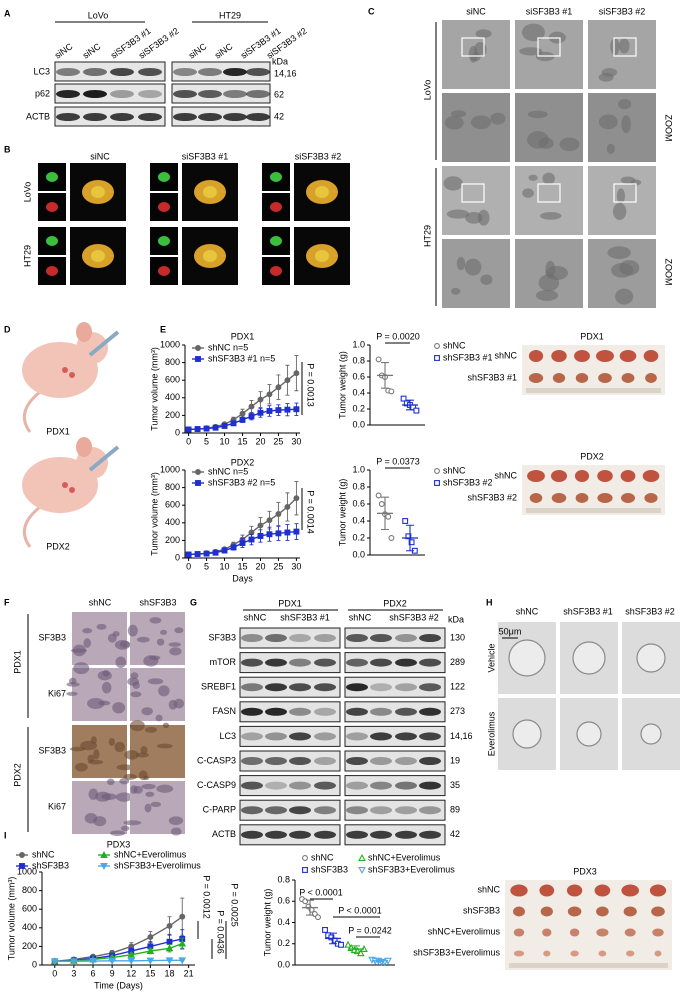 This screenshot has width=685, height=994. I want to click on photo-title: PDX2, so click(592, 456).